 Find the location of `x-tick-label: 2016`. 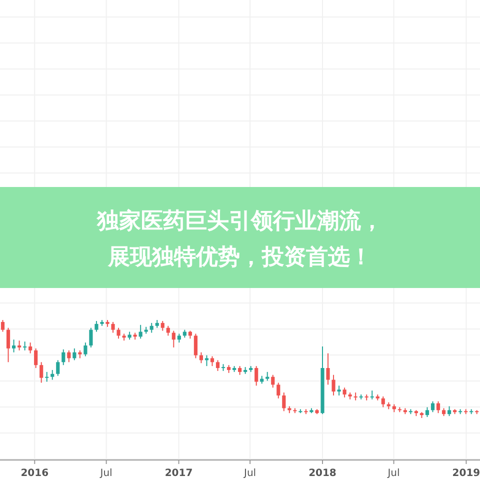

x-tick-label: 2016 is located at coordinates (34, 473).